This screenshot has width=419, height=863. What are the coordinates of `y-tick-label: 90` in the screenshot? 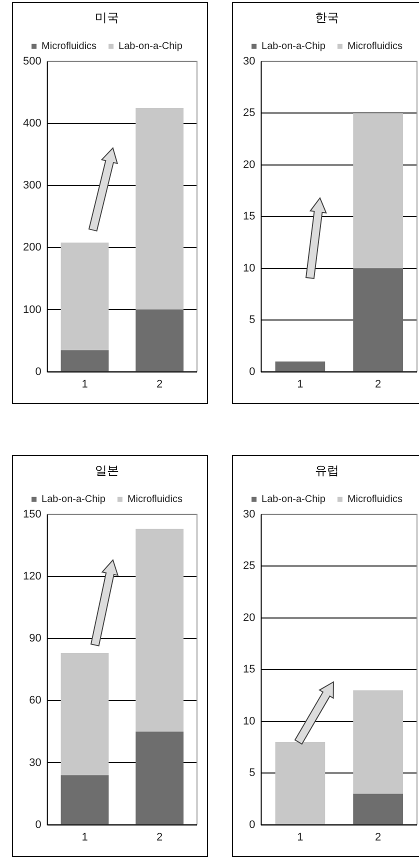 It's located at (35, 638).